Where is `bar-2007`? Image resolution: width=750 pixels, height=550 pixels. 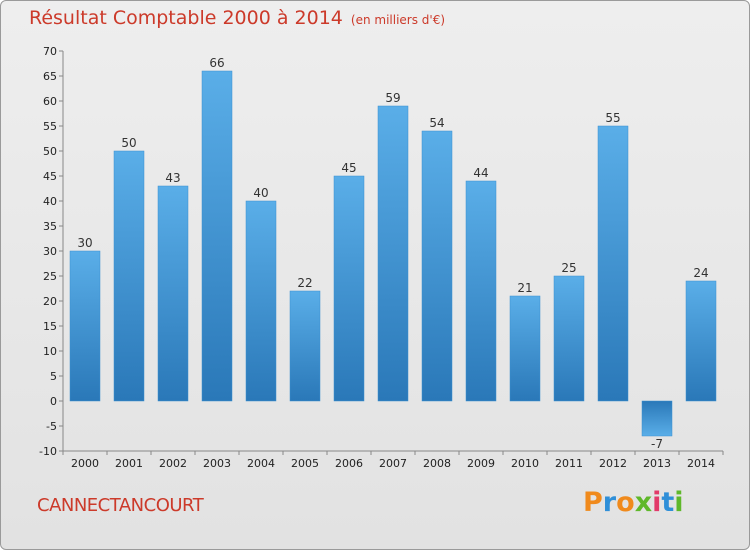
bar-2007 is located at coordinates (393, 253).